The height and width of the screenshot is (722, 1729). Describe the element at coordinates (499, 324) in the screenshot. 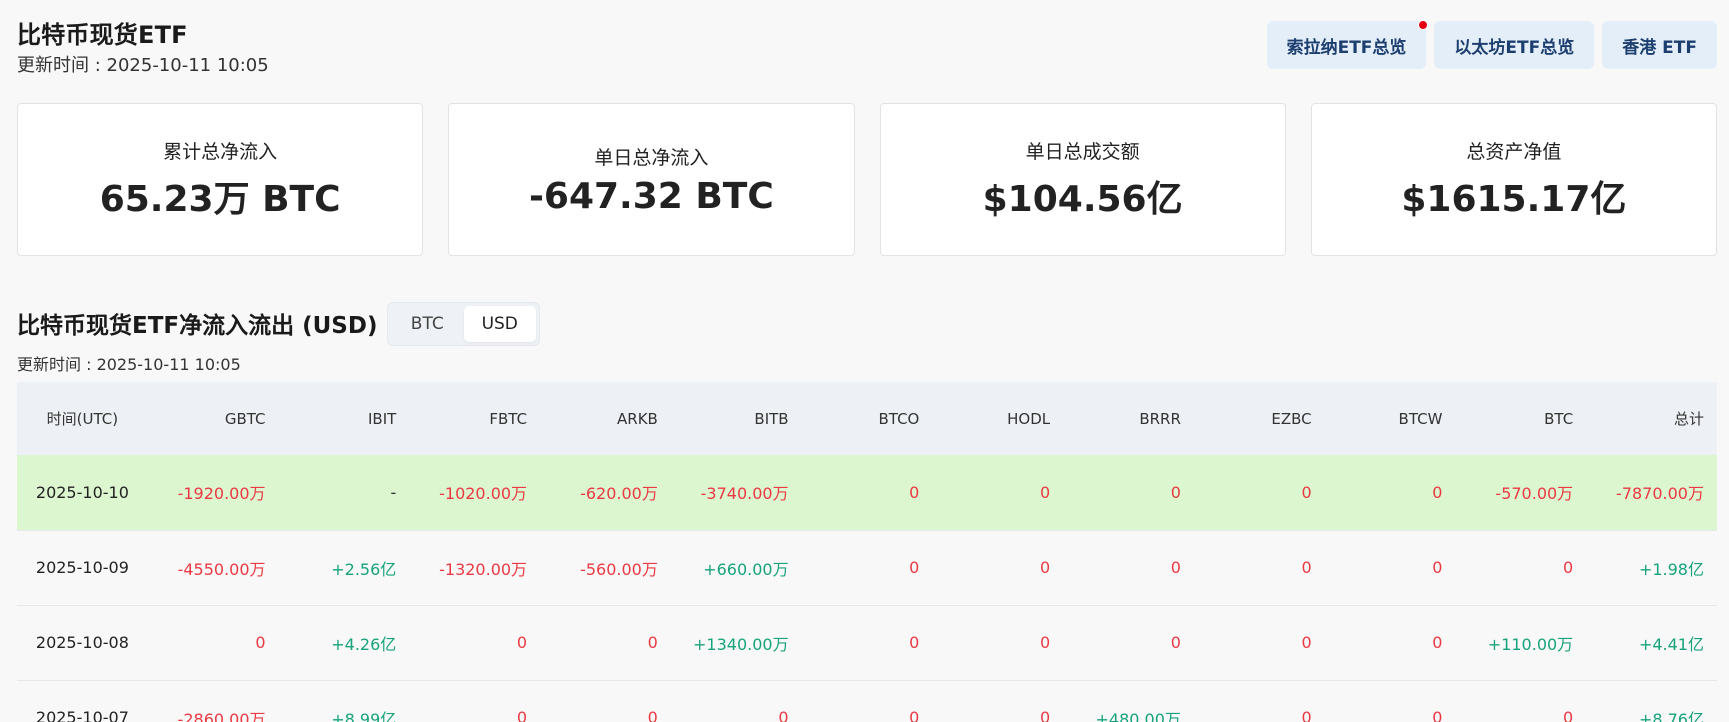

I see `toggle-usd: USD` at that location.